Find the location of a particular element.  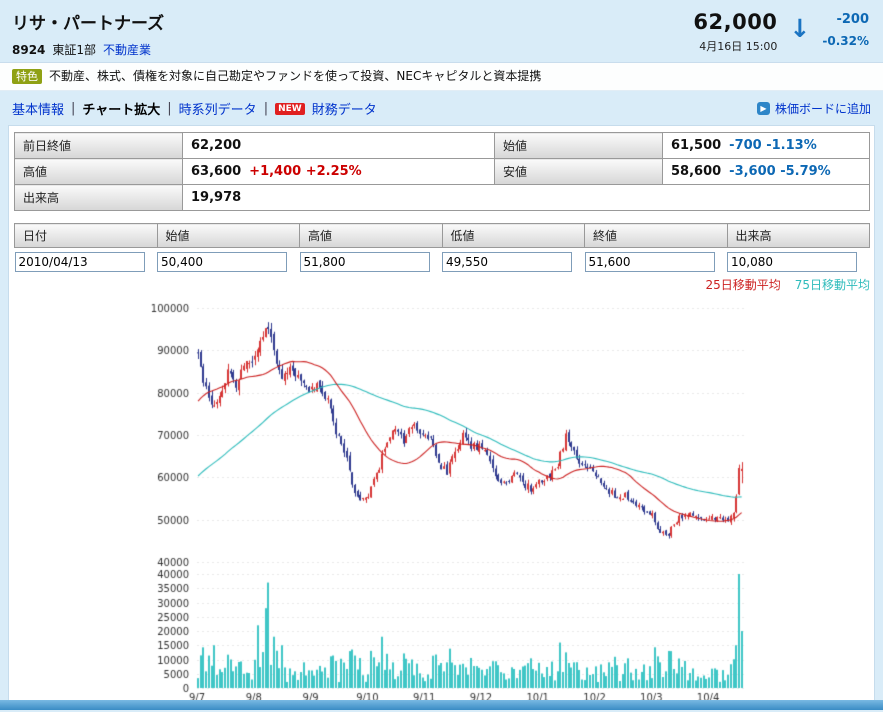

feature-badge: 特色 is located at coordinates (27, 76).